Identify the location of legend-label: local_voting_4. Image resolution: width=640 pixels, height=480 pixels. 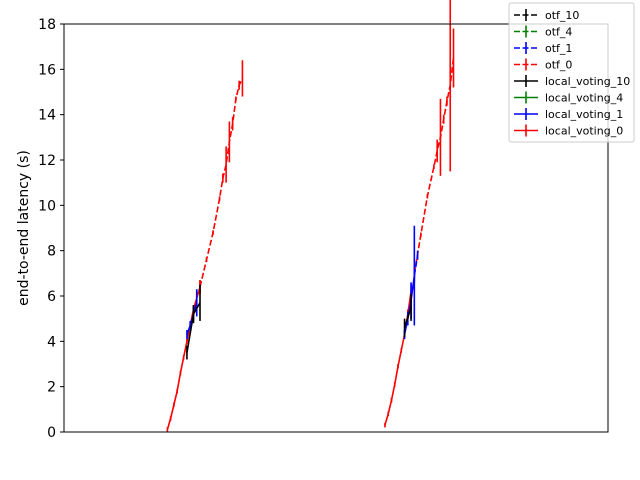
(584, 98).